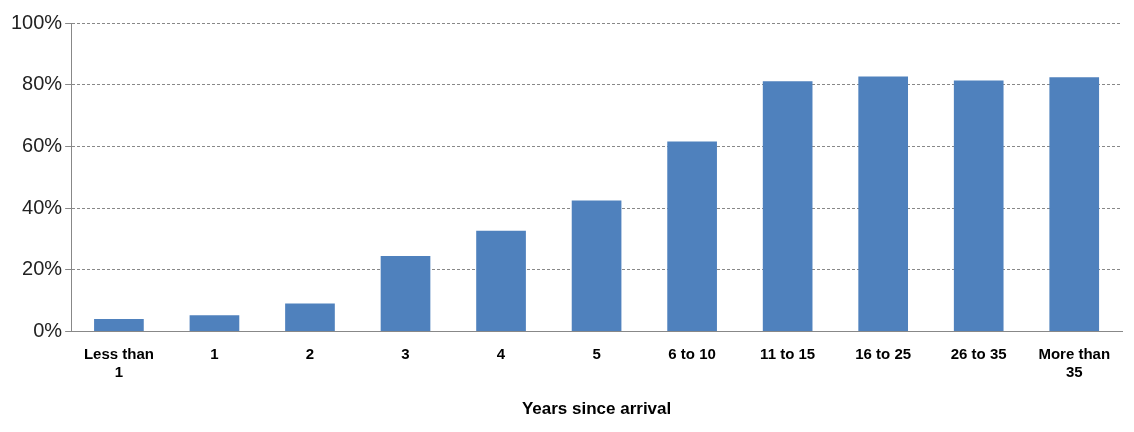 The width and height of the screenshot is (1134, 432). Describe the element at coordinates (596, 353) in the screenshot. I see `x-tick-label: 5` at that location.